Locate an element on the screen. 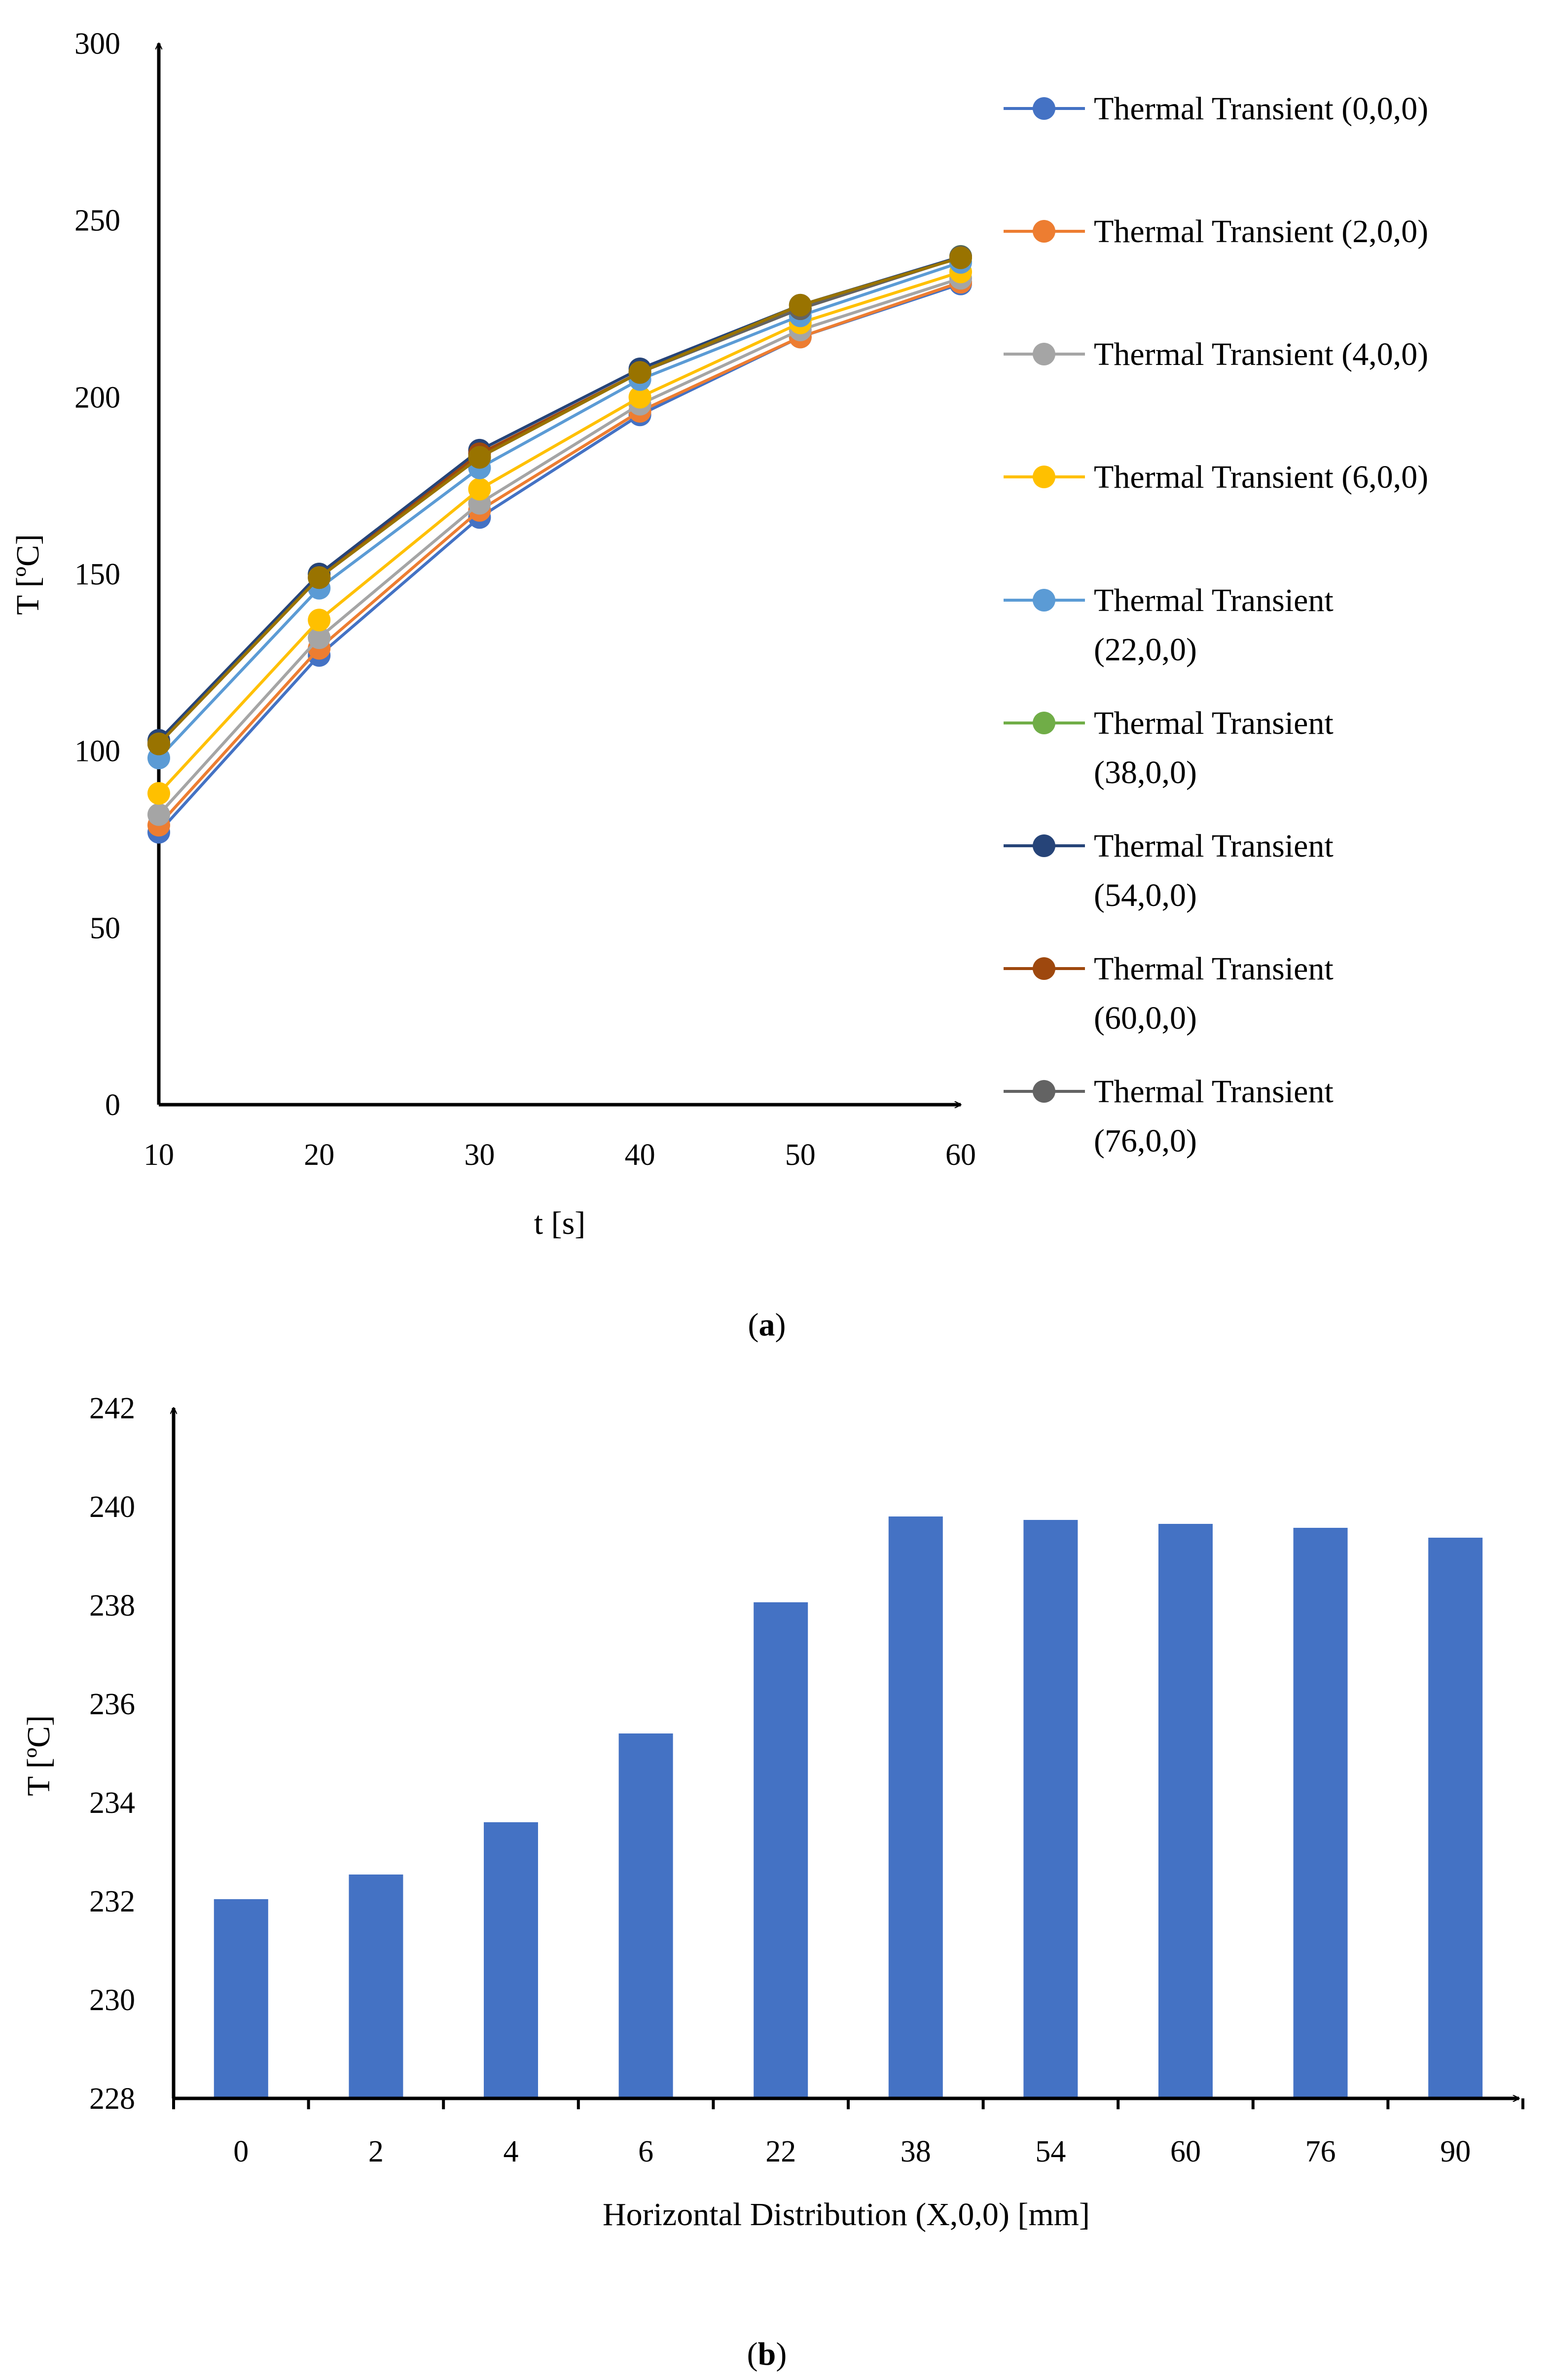 The height and width of the screenshot is (2380, 1550). legend-label: (60,0,0) is located at coordinates (1145, 1018).